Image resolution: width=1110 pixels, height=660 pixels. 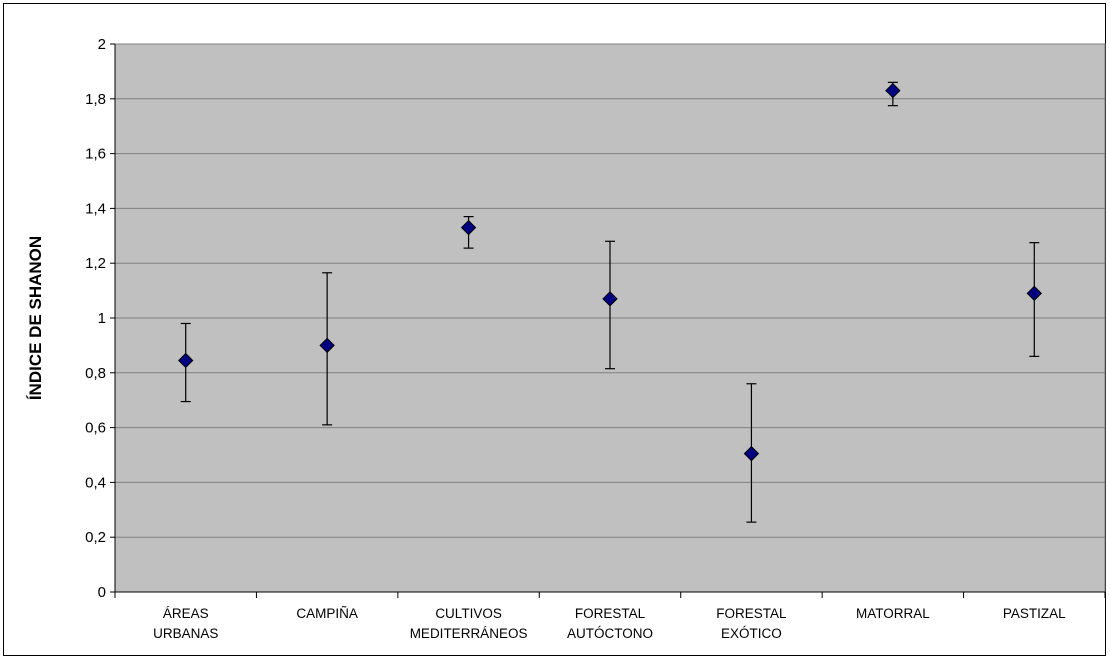 What do you see at coordinates (185, 633) in the screenshot?
I see `x-tick-label-0-1: URBANAS` at bounding box center [185, 633].